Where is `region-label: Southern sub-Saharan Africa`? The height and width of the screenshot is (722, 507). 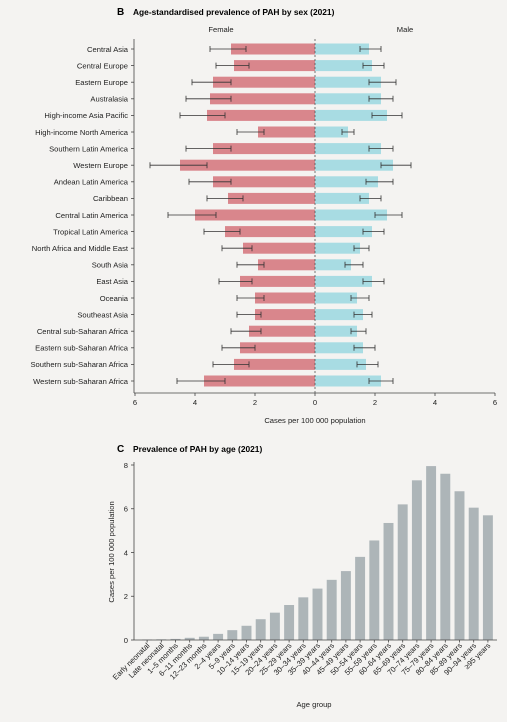
region-label: Southern sub-Saharan Africa is located at coordinates (79, 364).